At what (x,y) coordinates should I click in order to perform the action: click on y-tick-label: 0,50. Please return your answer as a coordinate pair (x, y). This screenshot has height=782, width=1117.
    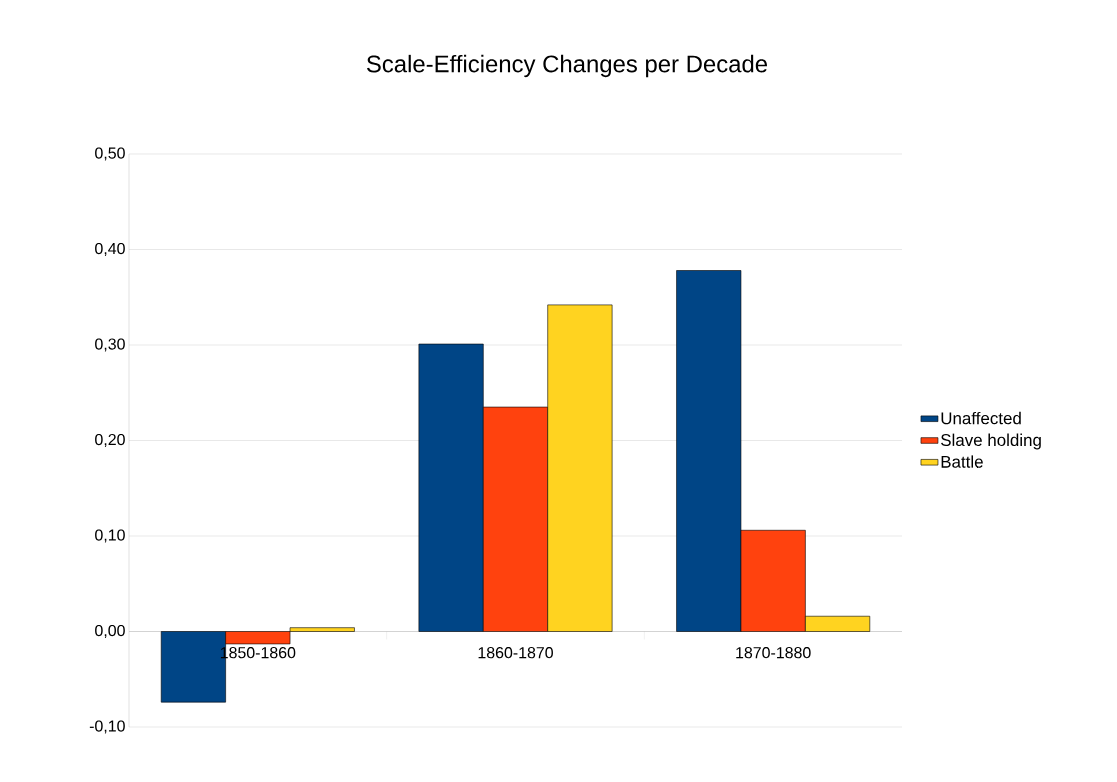
    Looking at the image, I should click on (110, 154).